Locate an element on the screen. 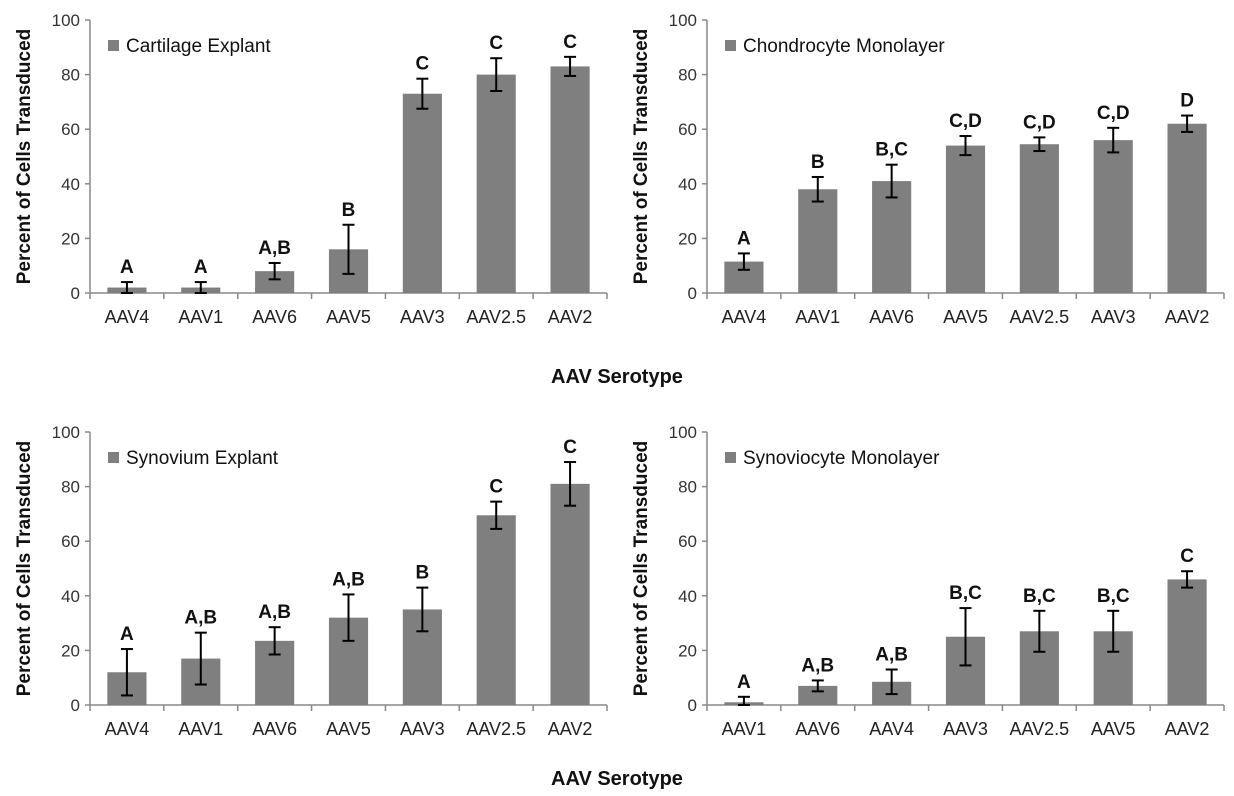 The image size is (1234, 796). legend-label: Chondrocyte Monolayer is located at coordinates (844, 46).